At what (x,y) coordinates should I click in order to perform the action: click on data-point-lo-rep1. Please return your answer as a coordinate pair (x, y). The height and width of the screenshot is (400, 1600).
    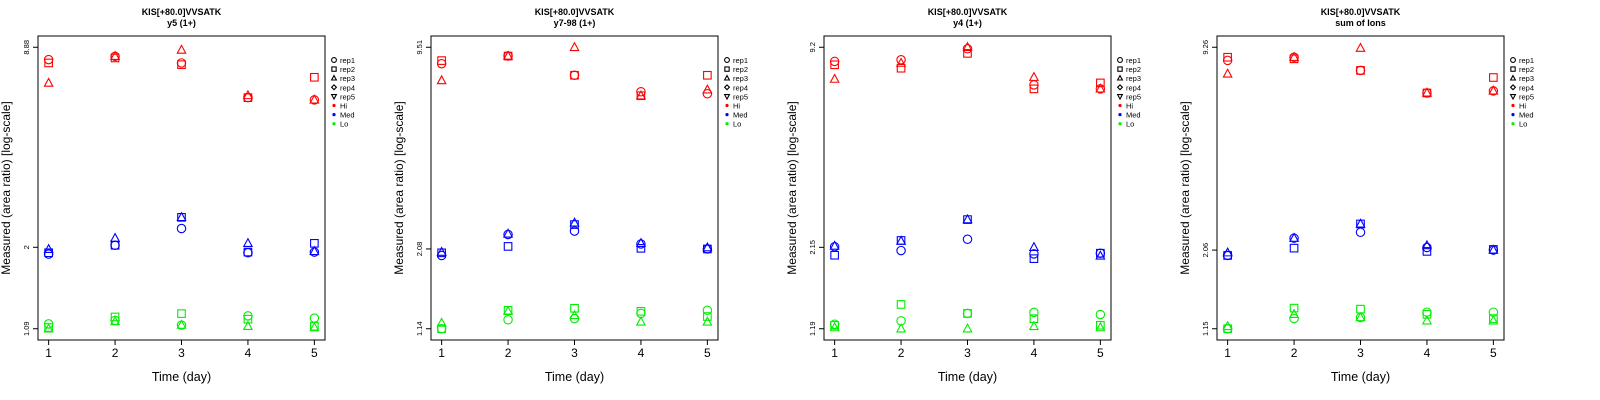
    Looking at the image, I should click on (967, 313).